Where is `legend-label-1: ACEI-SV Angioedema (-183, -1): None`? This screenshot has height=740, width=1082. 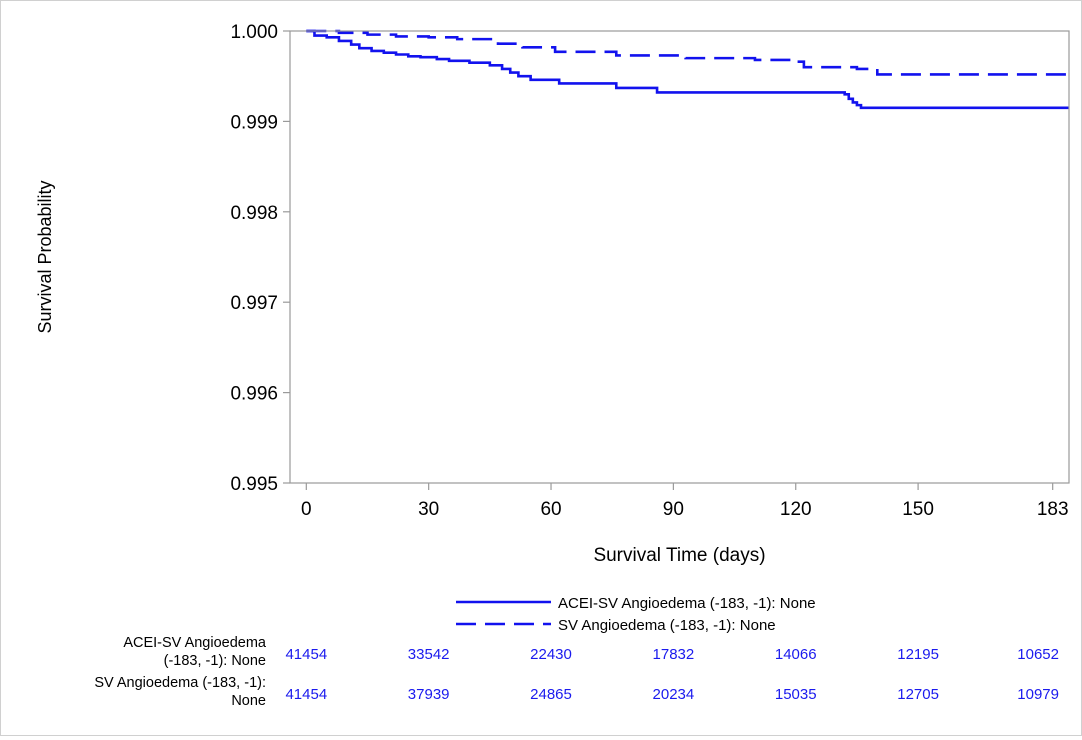
legend-label-1: ACEI-SV Angioedema (-183, -1): None is located at coordinates (687, 603).